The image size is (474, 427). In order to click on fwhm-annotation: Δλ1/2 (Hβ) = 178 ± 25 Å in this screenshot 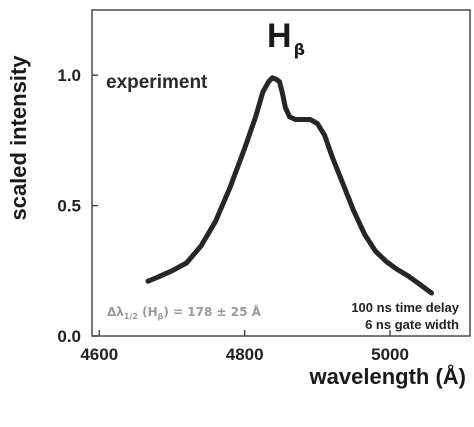, I will do `click(184, 312)`.